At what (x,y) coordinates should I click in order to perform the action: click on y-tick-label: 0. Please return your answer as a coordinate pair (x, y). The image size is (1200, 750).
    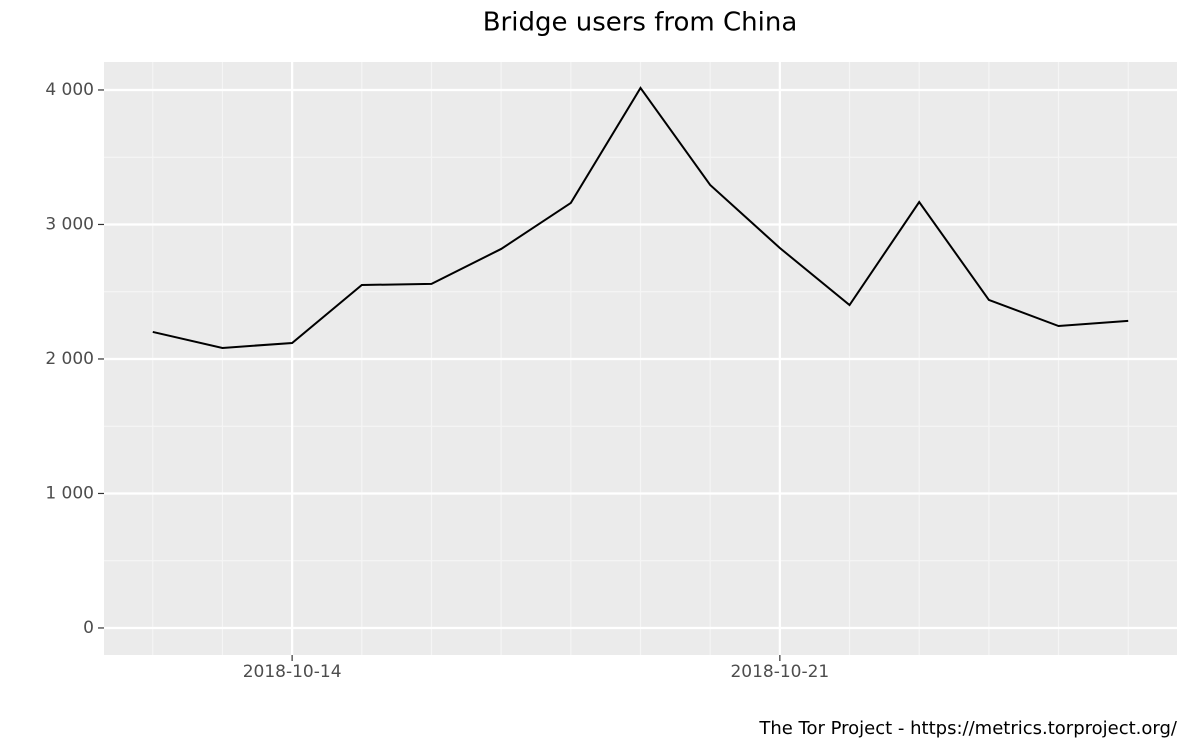
    Looking at the image, I should click on (88, 628).